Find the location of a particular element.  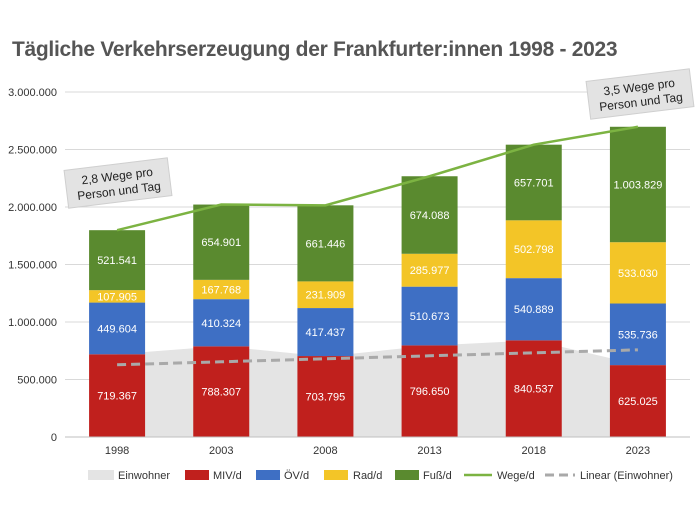

data-label-fuss: 1.003.829 is located at coordinates (637, 185).